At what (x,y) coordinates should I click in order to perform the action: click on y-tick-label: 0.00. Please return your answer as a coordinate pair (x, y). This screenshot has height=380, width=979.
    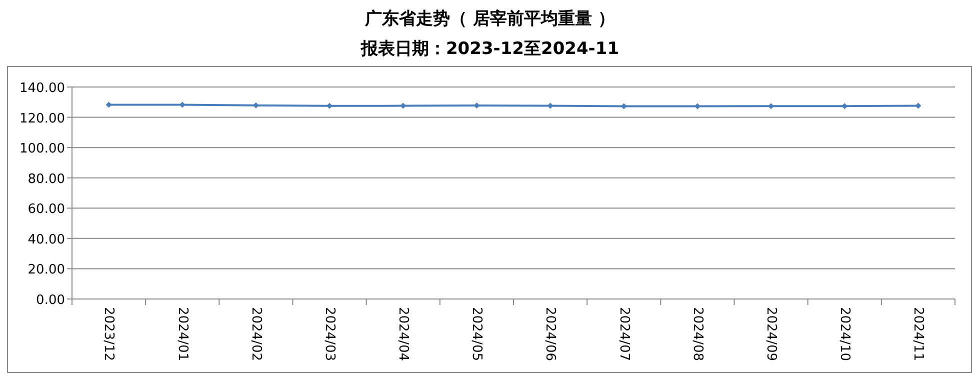
    Looking at the image, I should click on (50, 300).